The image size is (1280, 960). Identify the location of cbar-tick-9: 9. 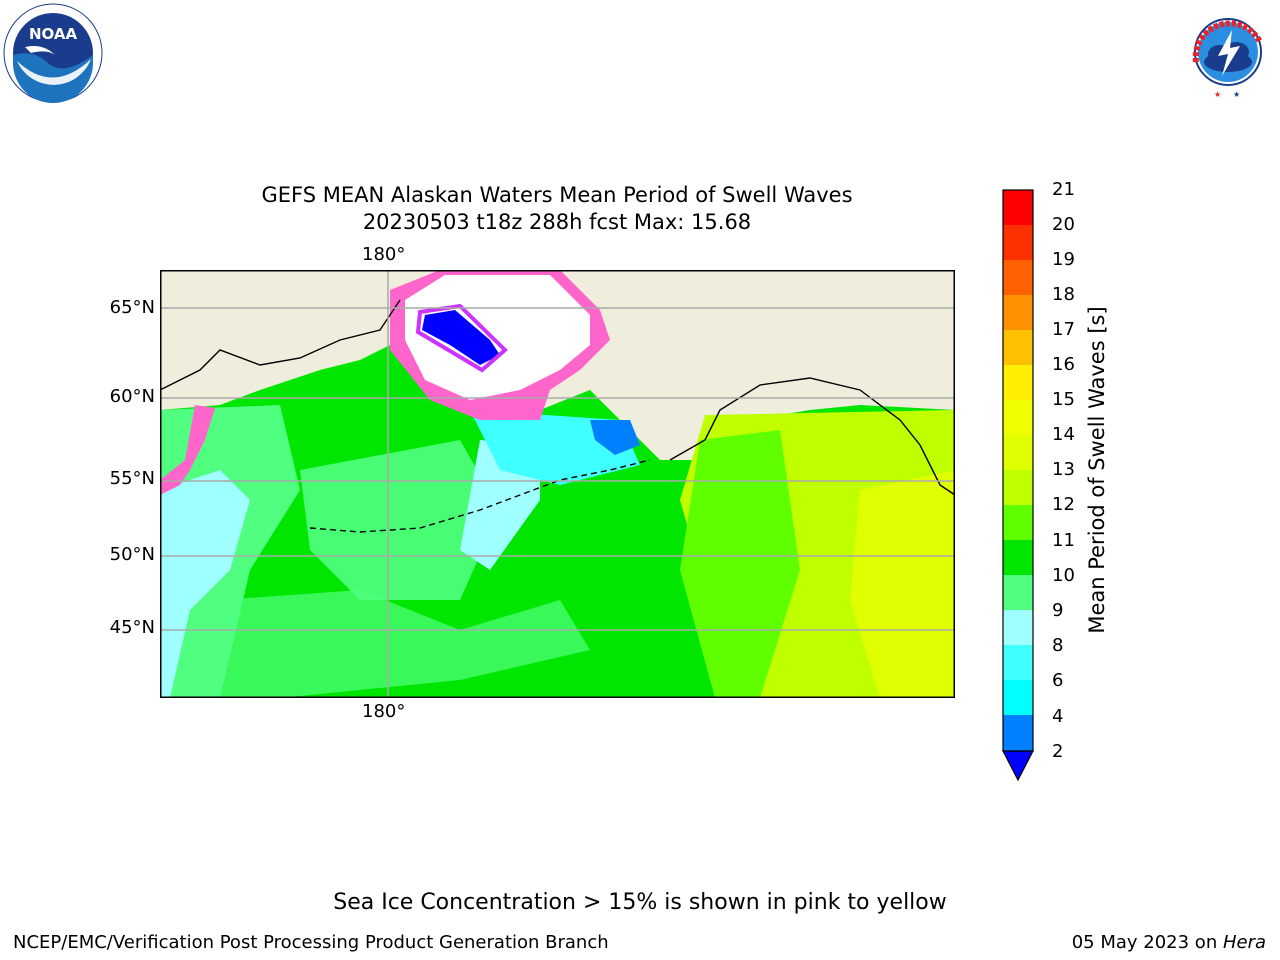
(1058, 610).